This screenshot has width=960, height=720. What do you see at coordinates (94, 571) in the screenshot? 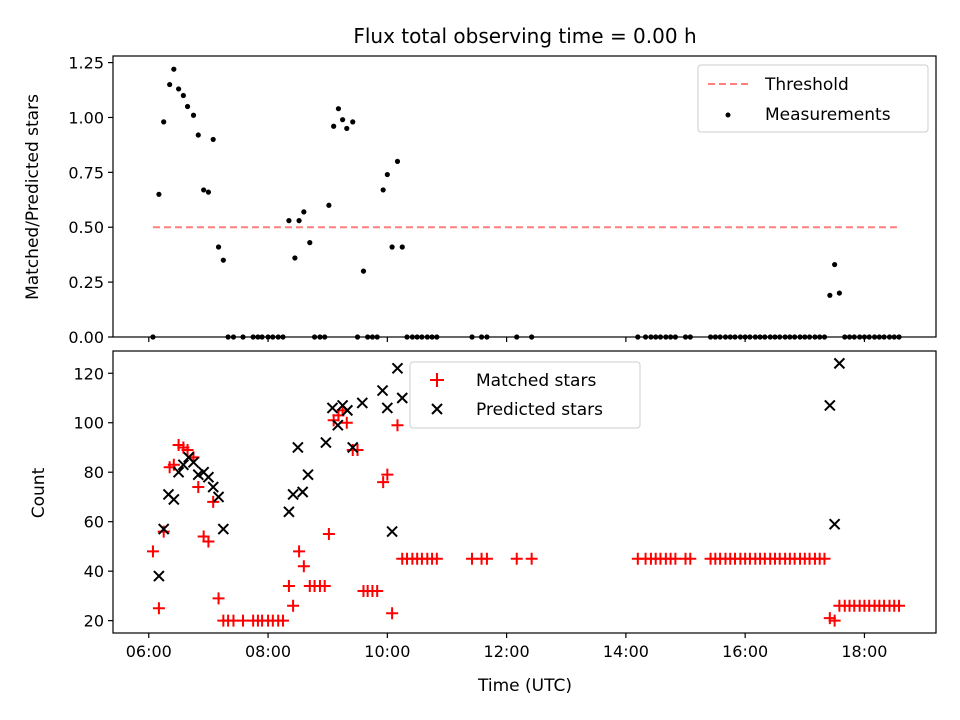
I see `bottom-y-tick-label: 40` at bounding box center [94, 571].